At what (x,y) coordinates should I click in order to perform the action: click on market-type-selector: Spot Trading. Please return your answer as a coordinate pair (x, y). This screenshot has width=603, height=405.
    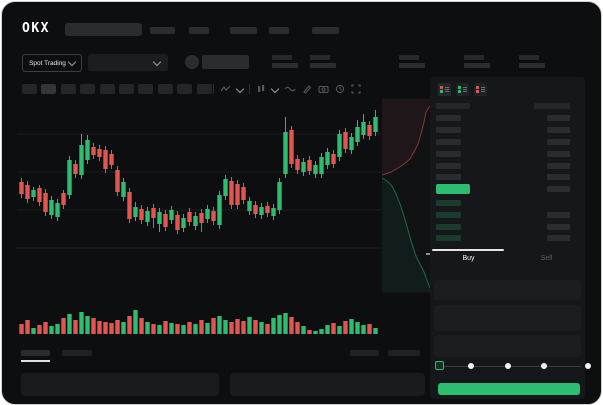
    Looking at the image, I should click on (52, 63).